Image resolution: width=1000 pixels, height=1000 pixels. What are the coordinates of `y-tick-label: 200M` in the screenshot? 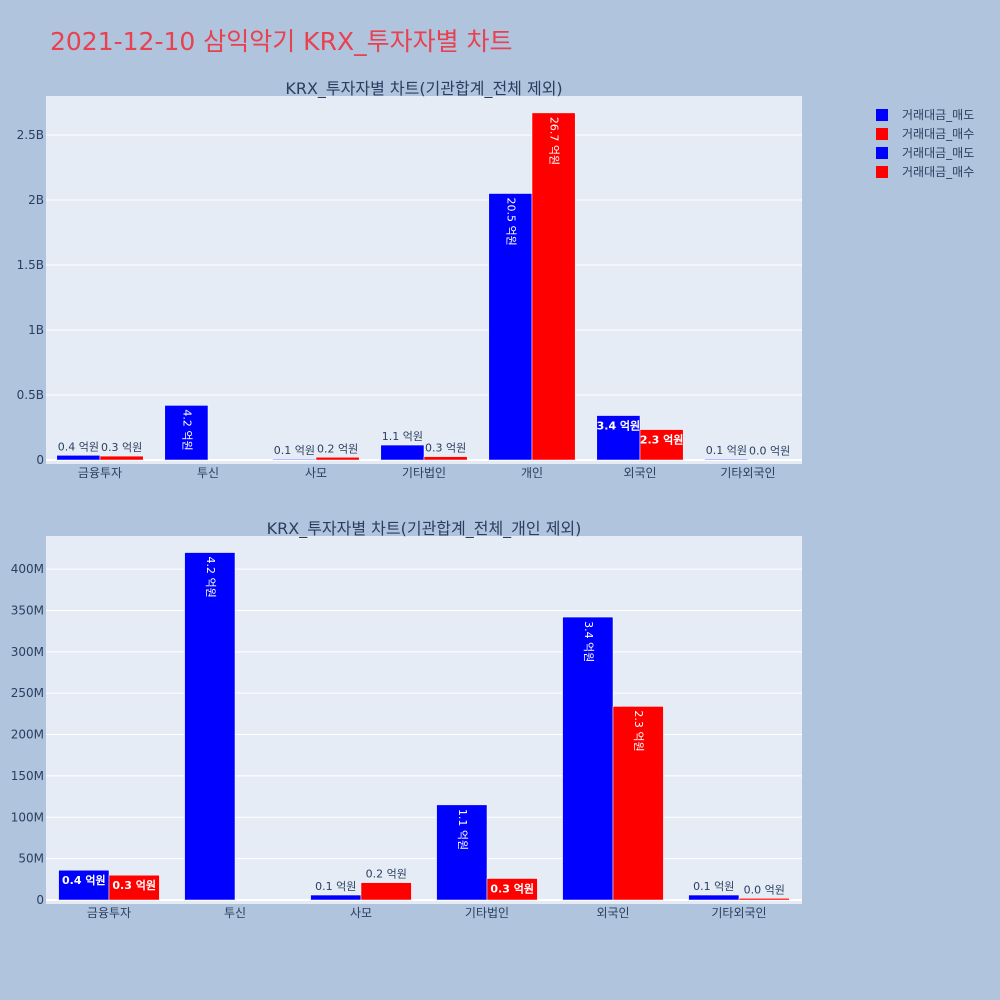 It's located at (27, 735).